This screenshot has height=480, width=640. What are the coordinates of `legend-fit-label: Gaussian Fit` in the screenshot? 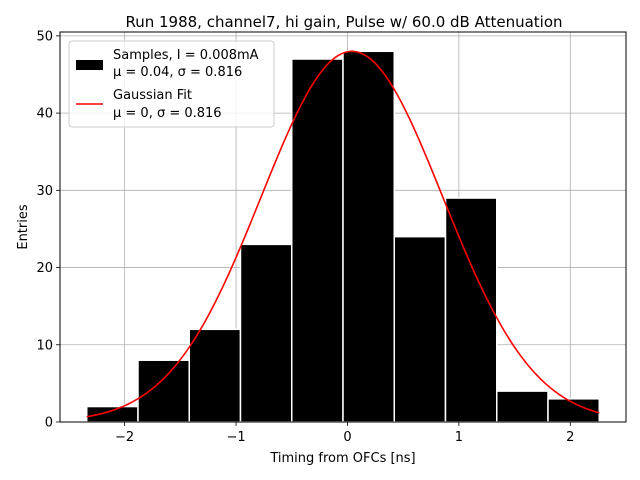 It's located at (152, 95).